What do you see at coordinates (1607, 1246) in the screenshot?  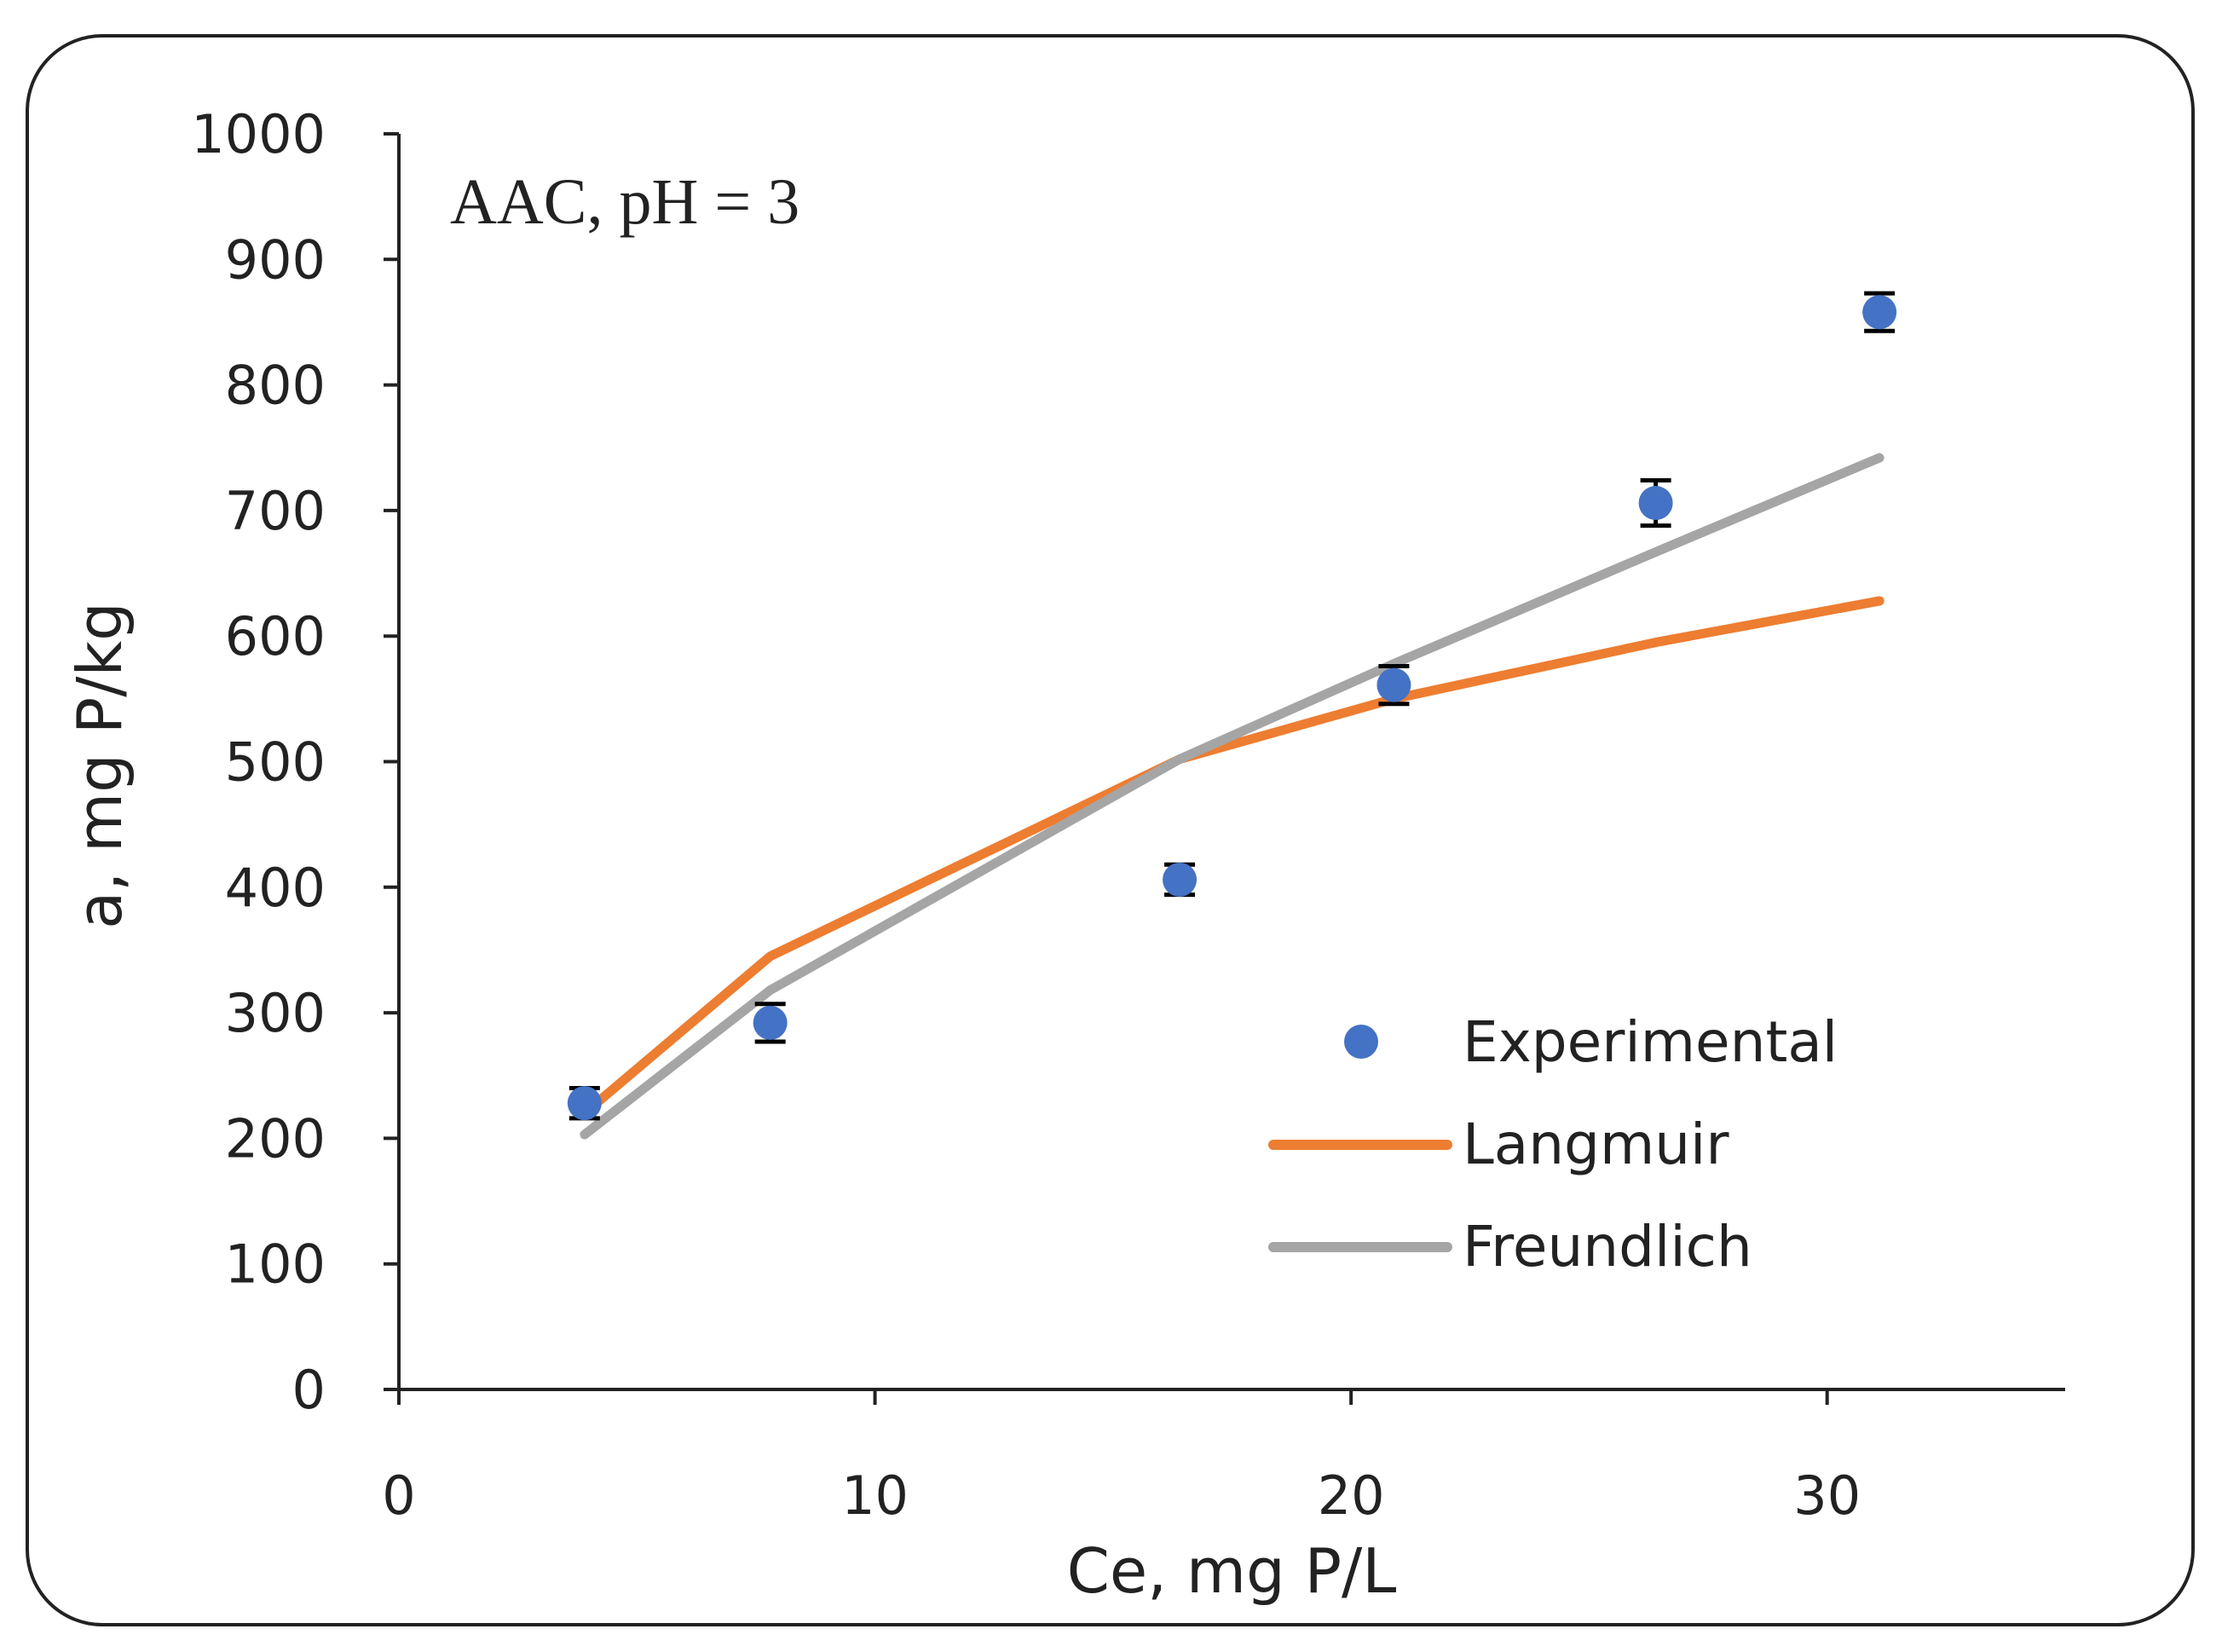 I see `legend-label-freundlich: Freundlich` at bounding box center [1607, 1246].